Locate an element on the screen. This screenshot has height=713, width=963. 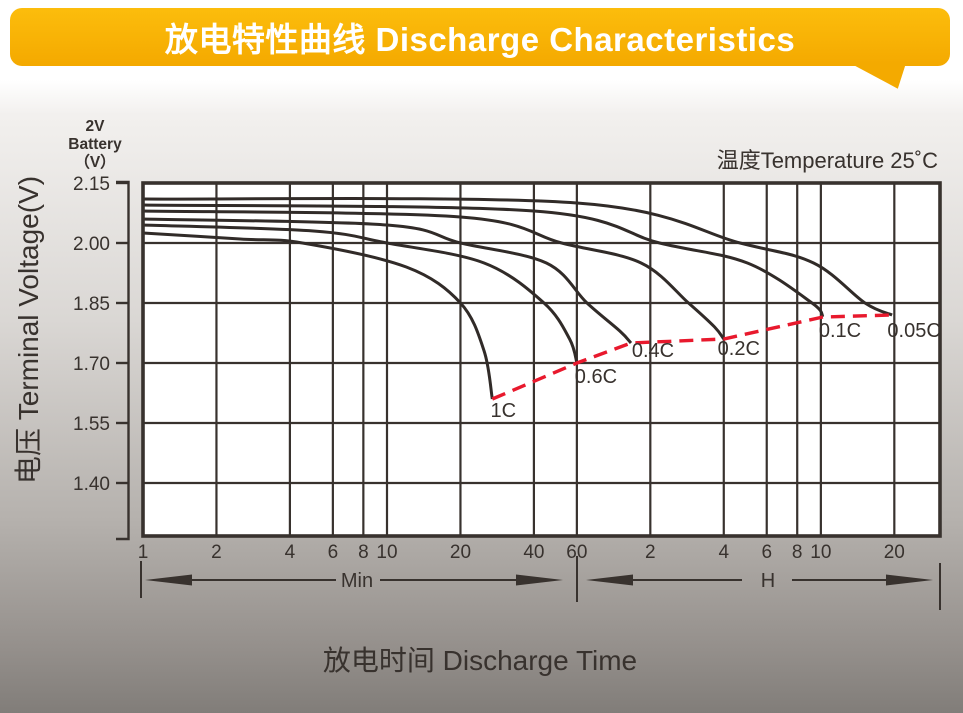
y-tick-label: 1.40 is located at coordinates (91, 484).